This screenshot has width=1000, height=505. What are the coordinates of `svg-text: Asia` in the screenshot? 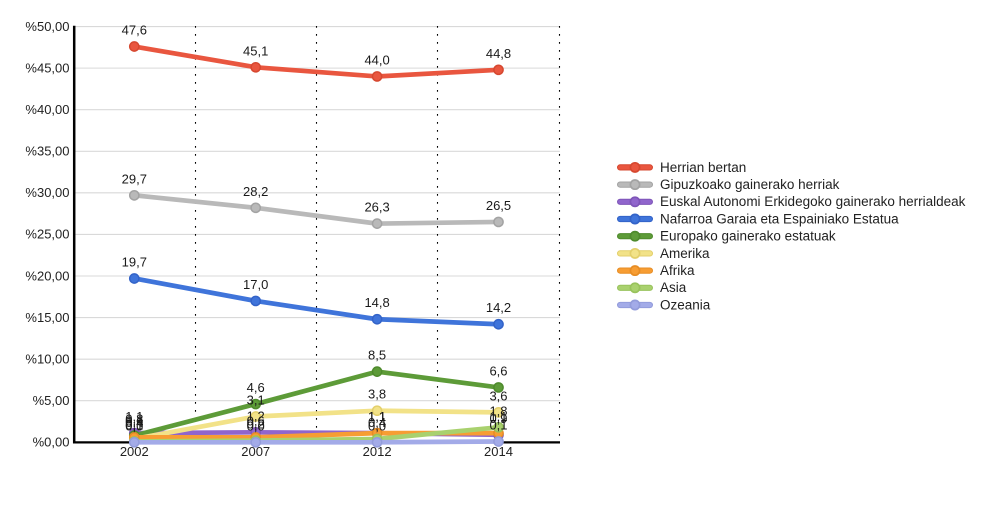 It's located at (673, 287).